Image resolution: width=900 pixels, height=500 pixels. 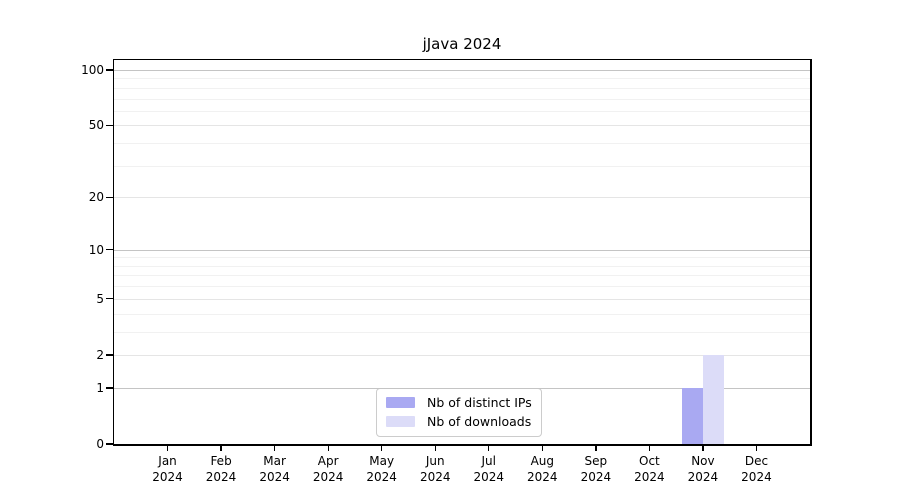 I want to click on plot-spine-bottom, so click(x=462, y=445).